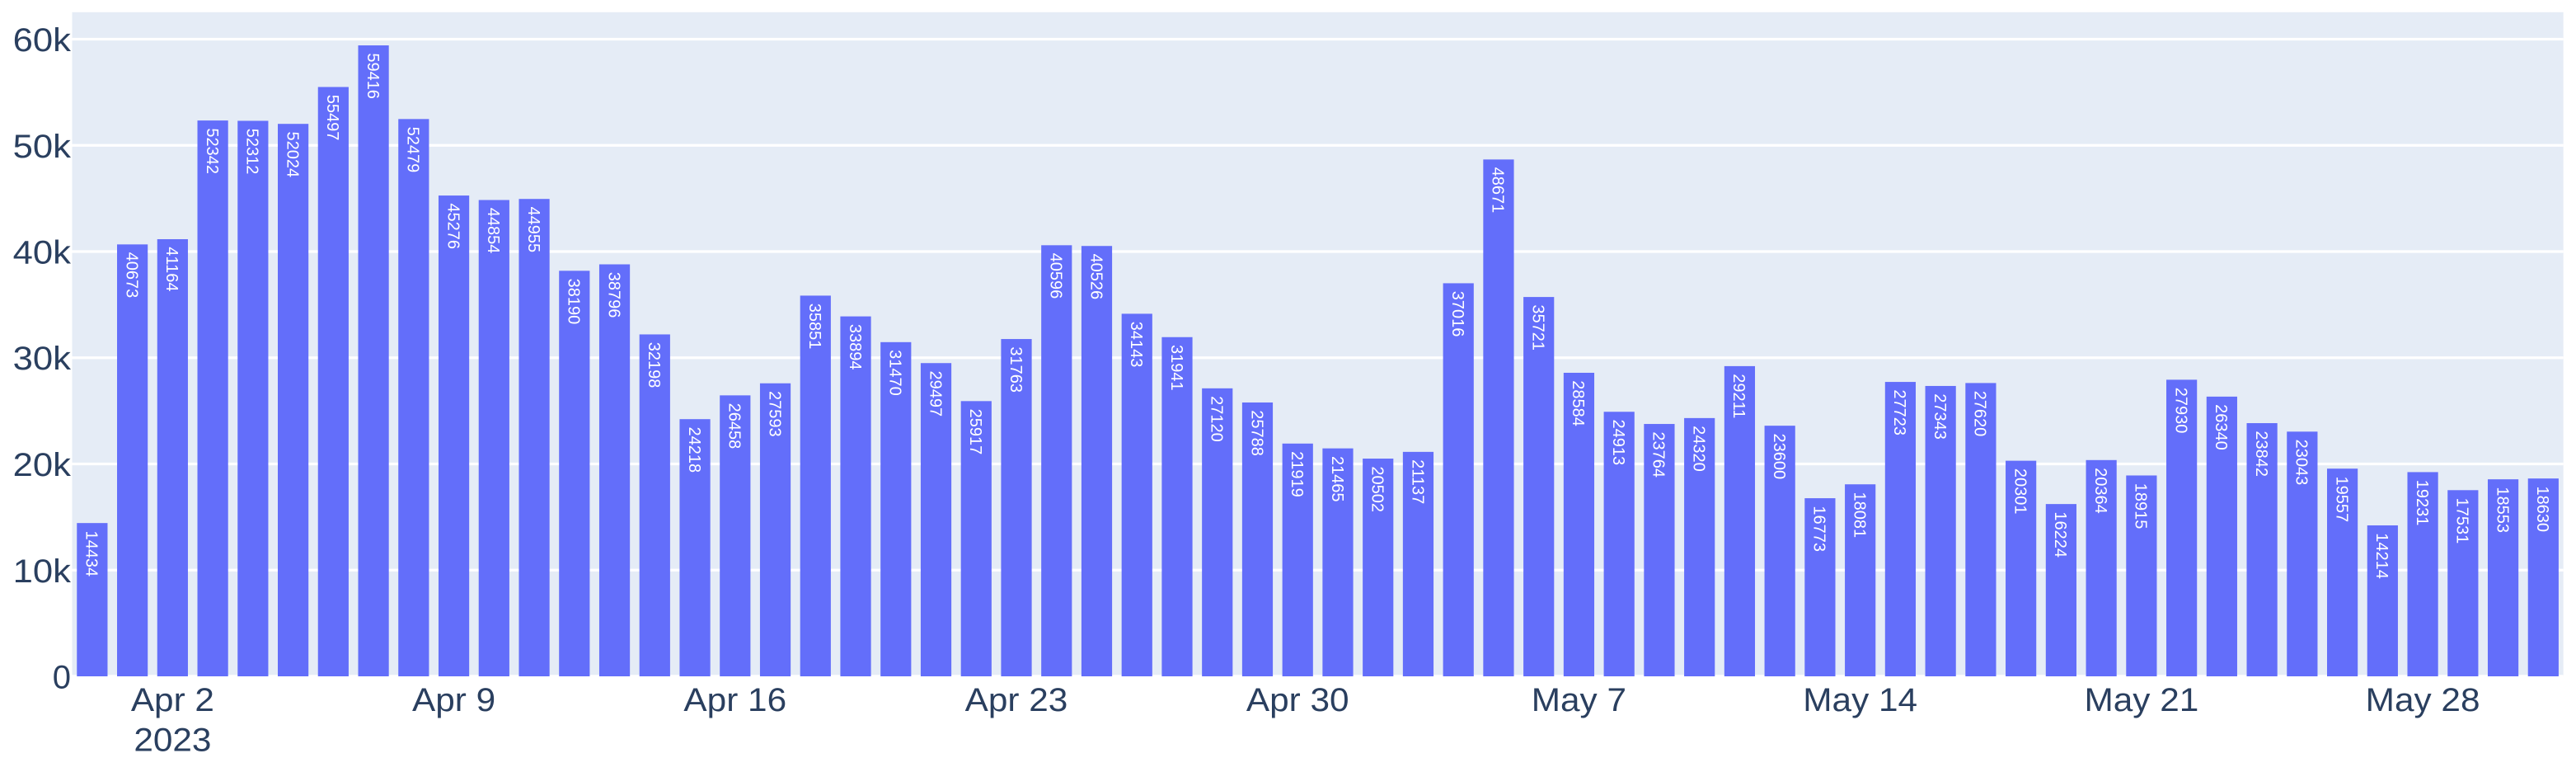 This screenshot has height=772, width=2576. Describe the element at coordinates (173, 700) in the screenshot. I see `svg-text: Apr 2` at that location.